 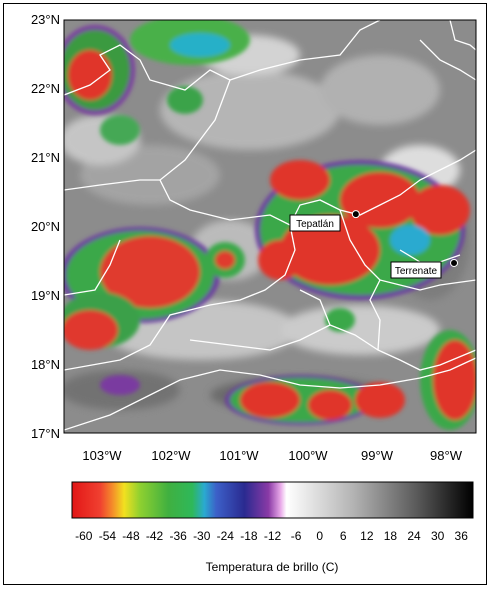 What do you see at coordinates (108, 536) in the screenshot?
I see `colorbar-tick-label: -54` at bounding box center [108, 536].